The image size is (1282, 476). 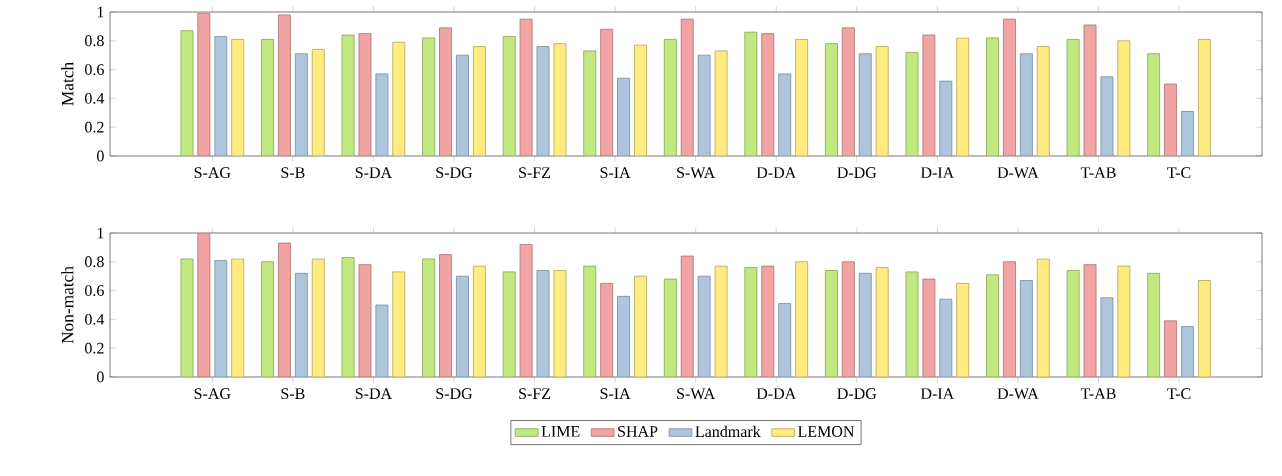 What do you see at coordinates (826, 431) in the screenshot?
I see `legend-label: LEMON` at bounding box center [826, 431].